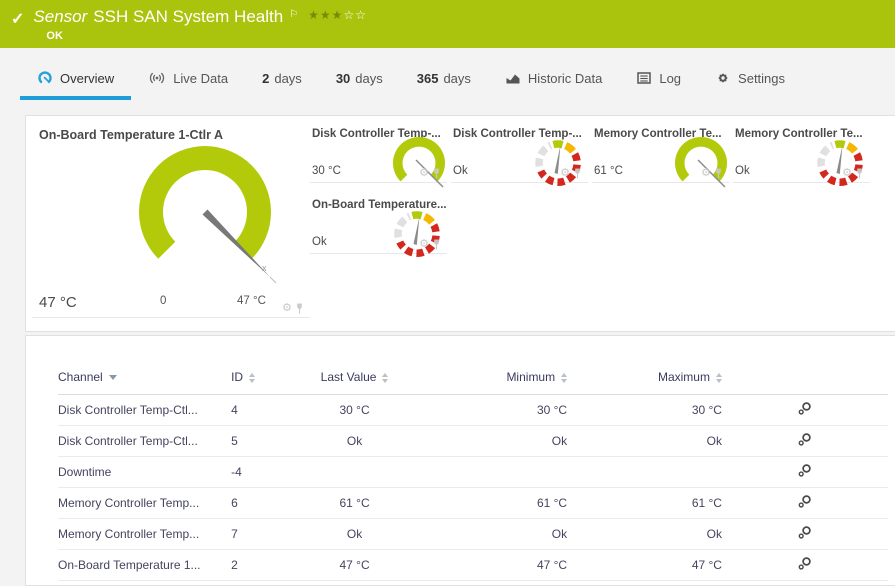 Image resolution: width=895 pixels, height=586 pixels. I want to click on tab-30-days: 30 days, so click(359, 80).